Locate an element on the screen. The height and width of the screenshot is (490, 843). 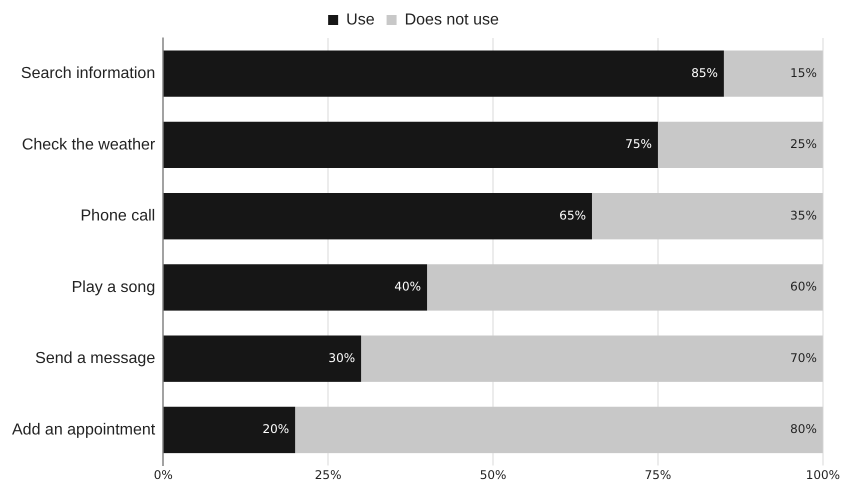
data-label: 75% is located at coordinates (638, 144).